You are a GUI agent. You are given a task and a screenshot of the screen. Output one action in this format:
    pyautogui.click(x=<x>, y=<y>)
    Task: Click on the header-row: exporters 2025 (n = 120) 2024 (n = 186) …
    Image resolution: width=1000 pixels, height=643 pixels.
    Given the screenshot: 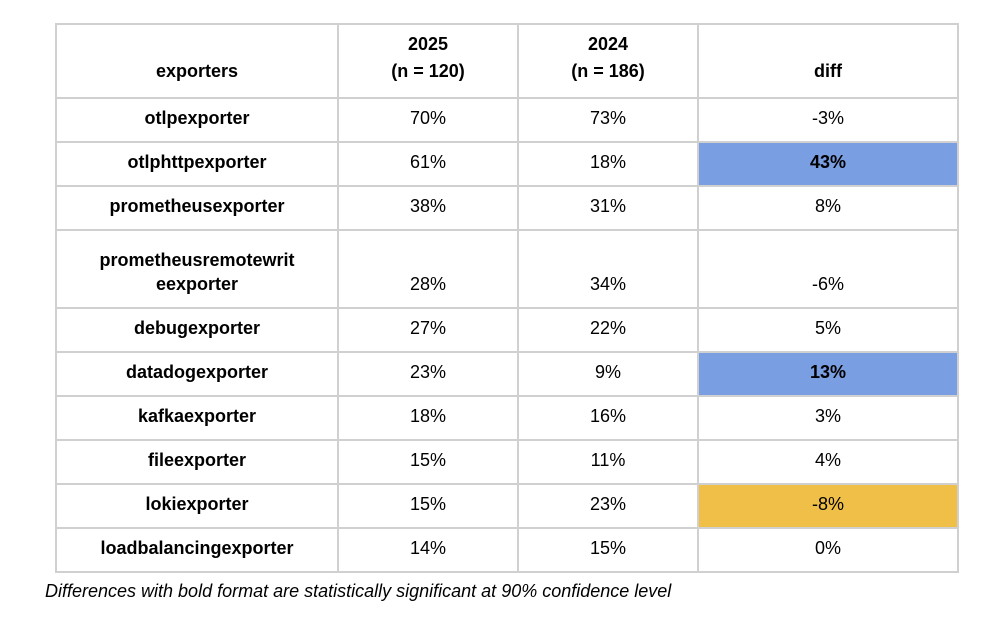 What is the action you would take?
    pyautogui.click(x=507, y=61)
    